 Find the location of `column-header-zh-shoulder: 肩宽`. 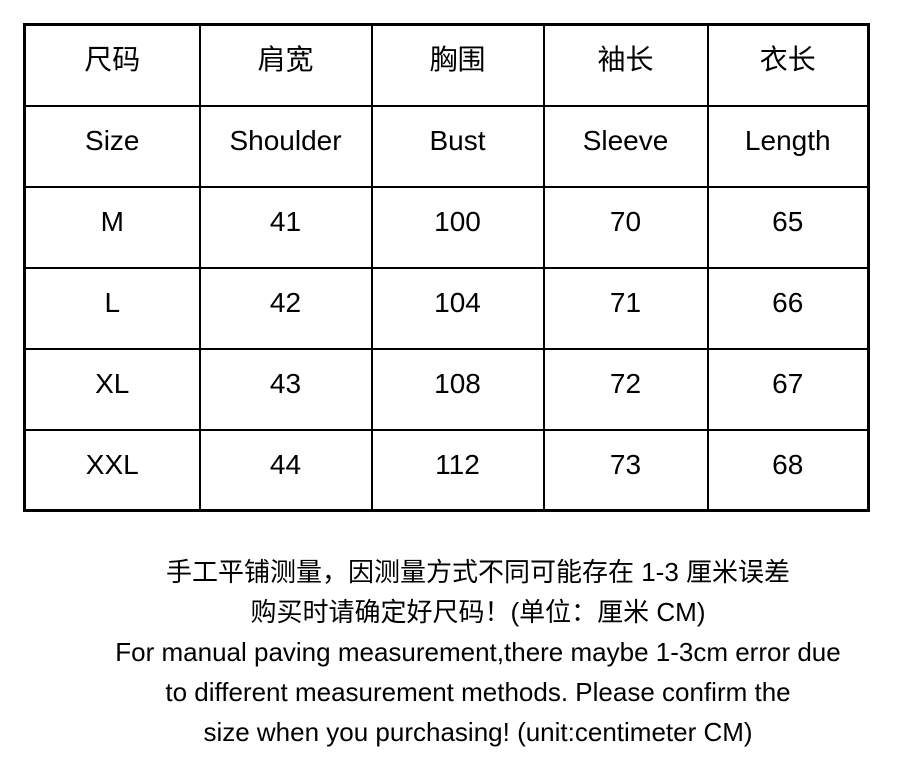

column-header-zh-shoulder: 肩宽 is located at coordinates (285, 65).